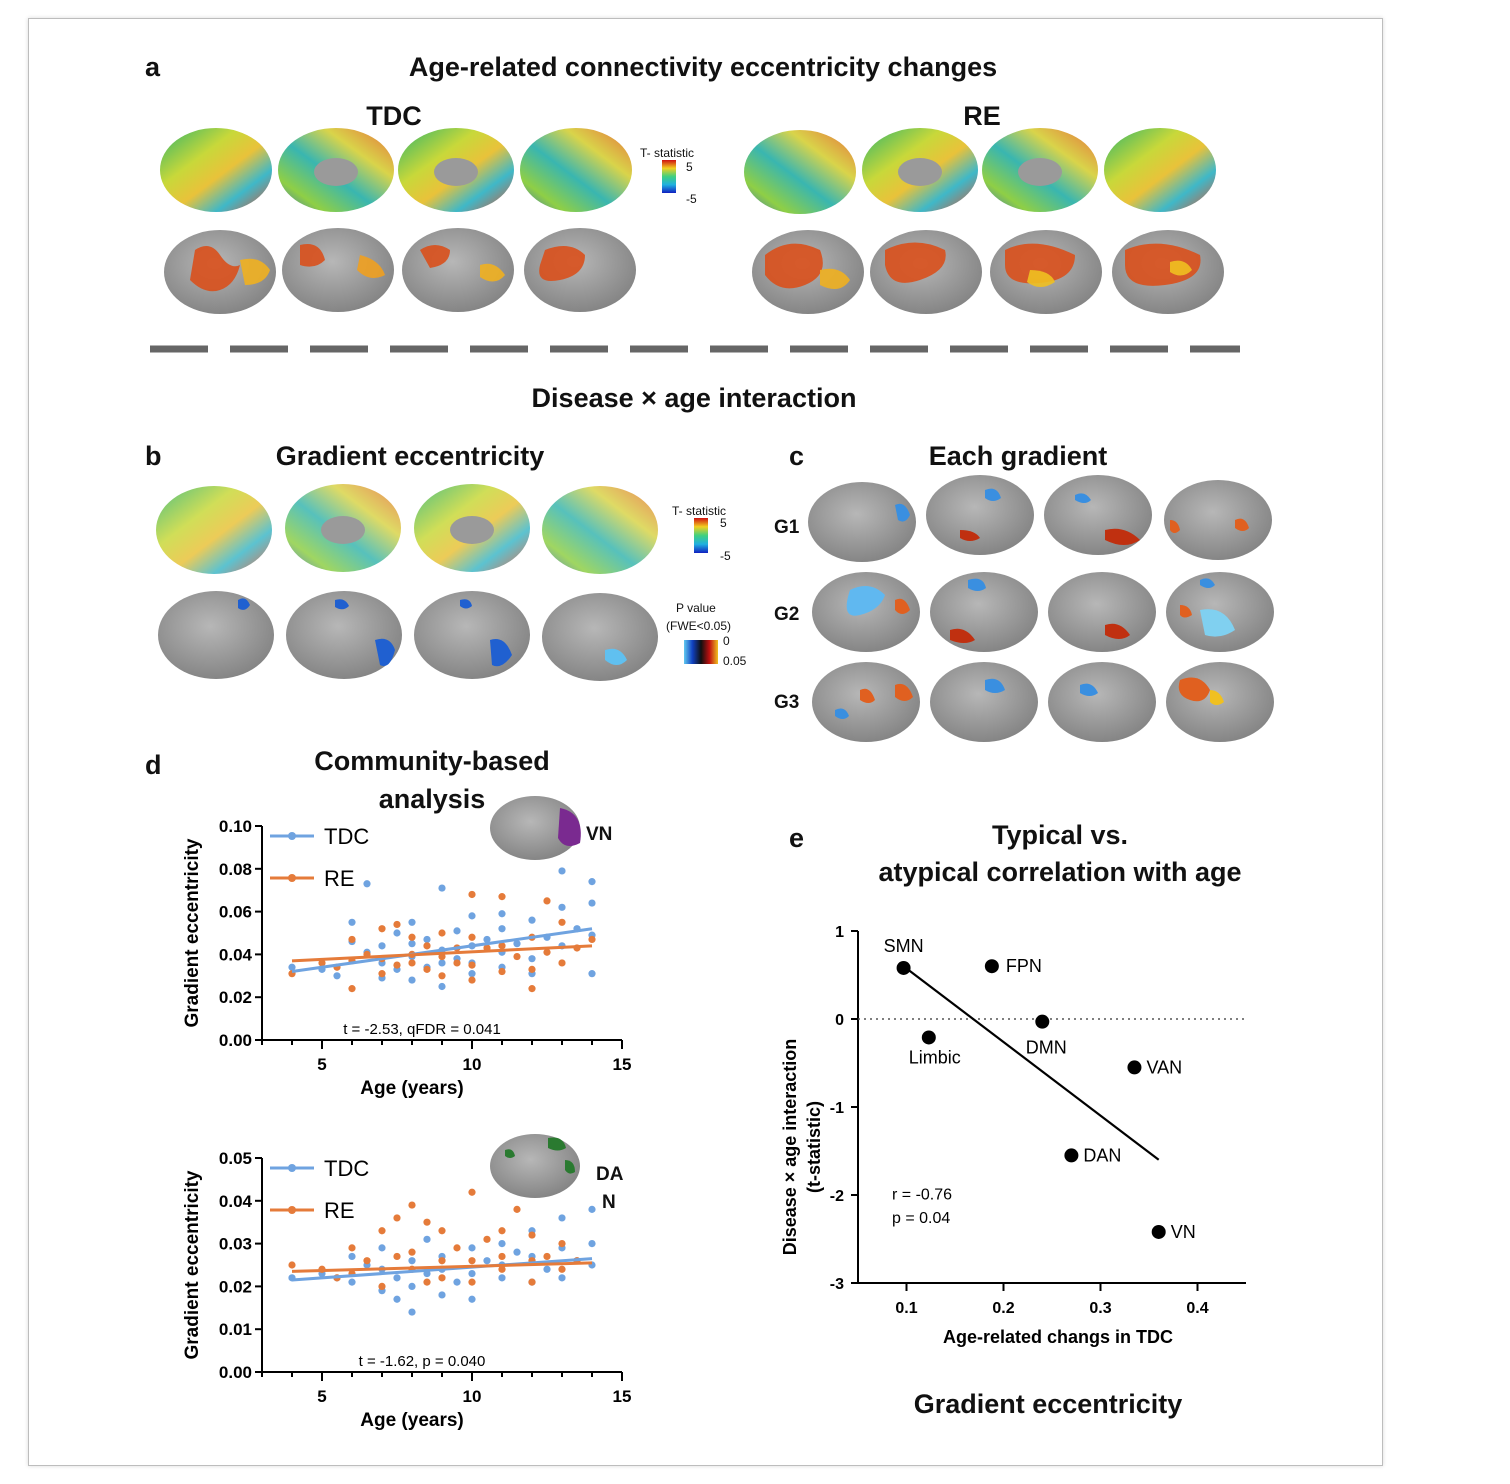 This screenshot has height=1484, width=1510. I want to click on gradient-row-label-g2: G2, so click(787, 614).